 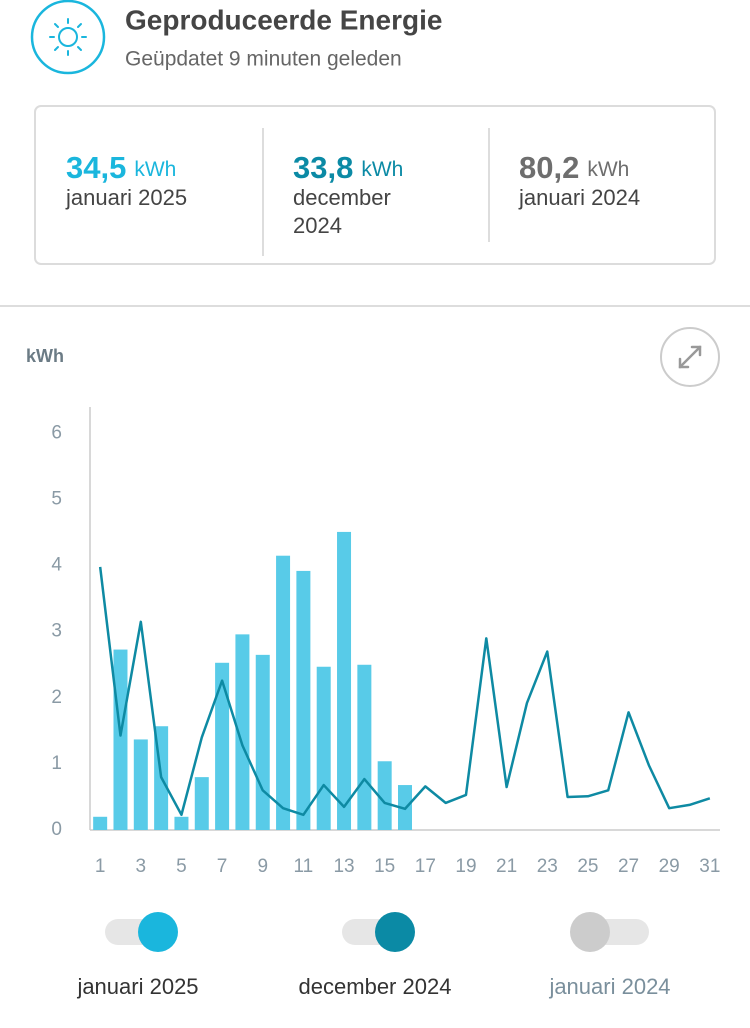 What do you see at coordinates (549, 167) in the screenshot?
I see `value: 80,2` at bounding box center [549, 167].